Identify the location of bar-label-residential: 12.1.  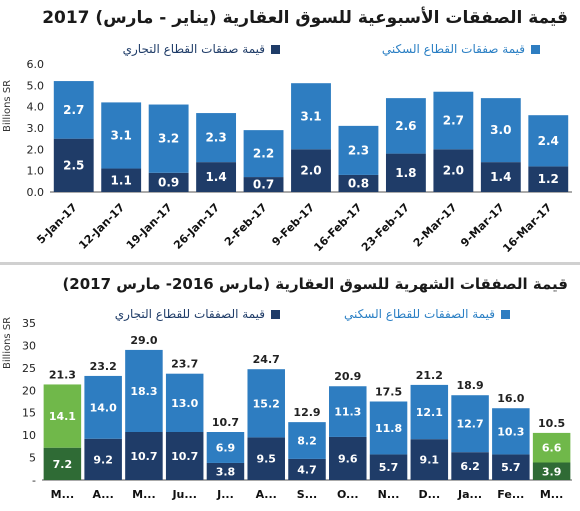
(429, 412).